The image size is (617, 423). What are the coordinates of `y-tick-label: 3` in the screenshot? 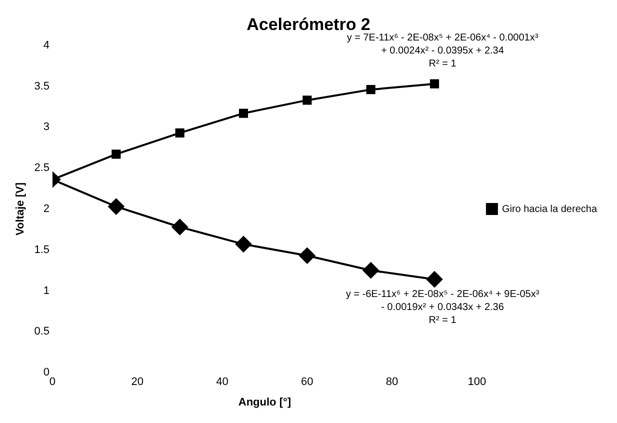 It's located at (46, 127).